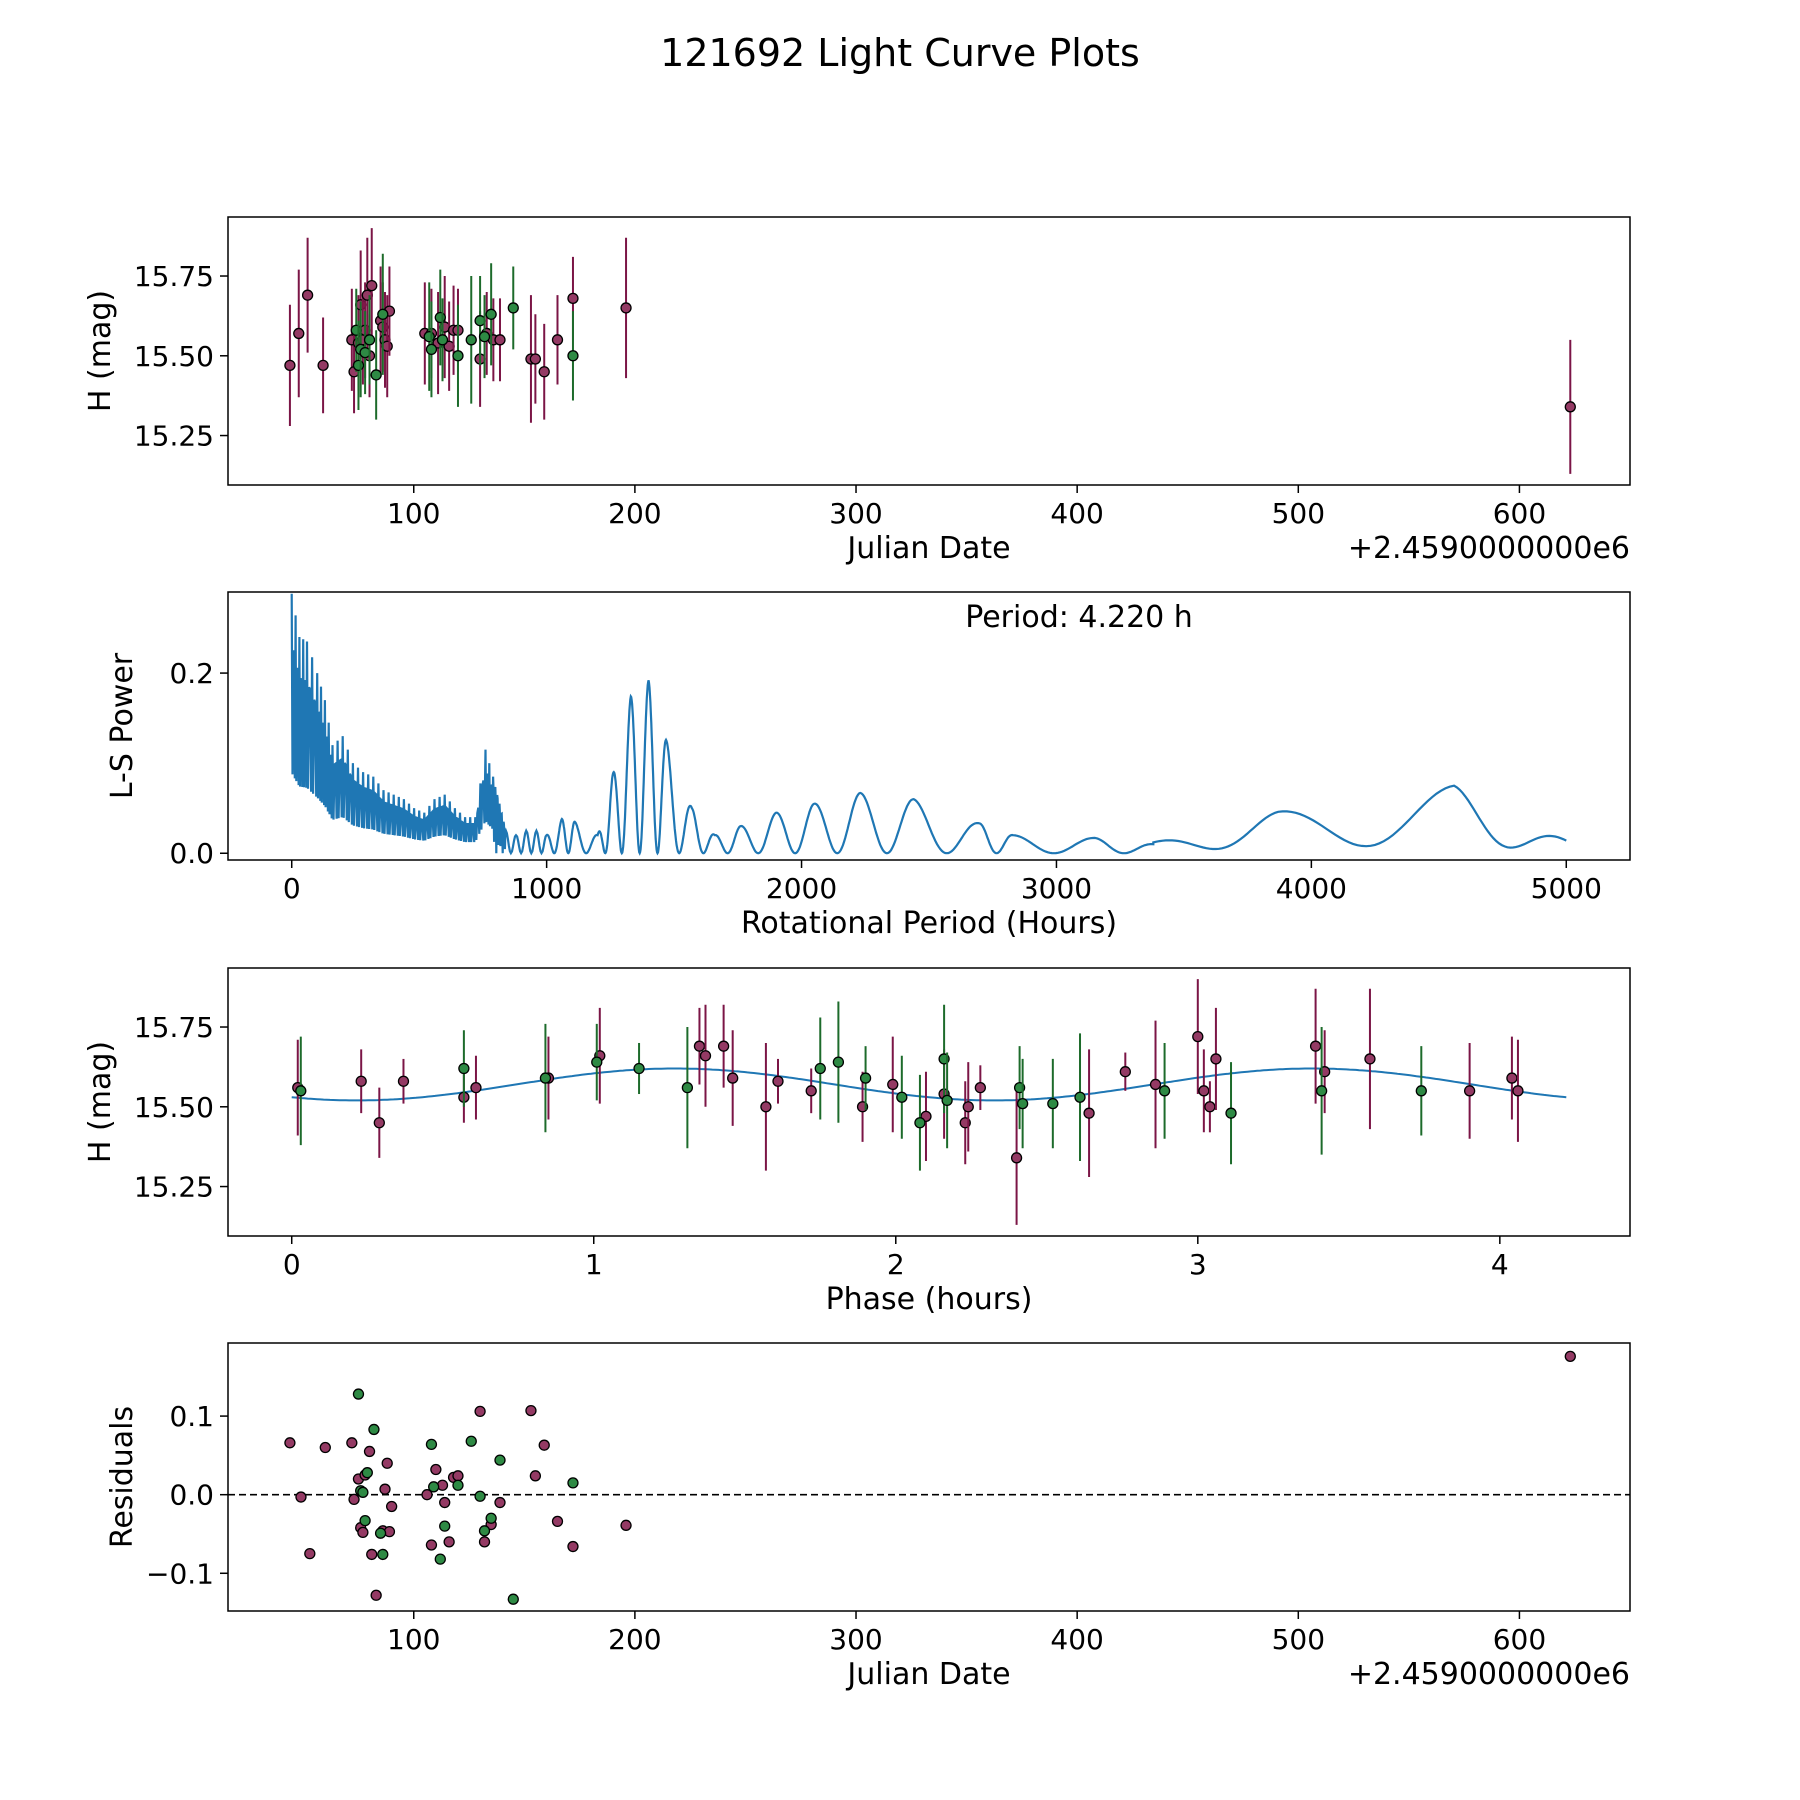  I want to click on plot-area, so click(929, 1102).